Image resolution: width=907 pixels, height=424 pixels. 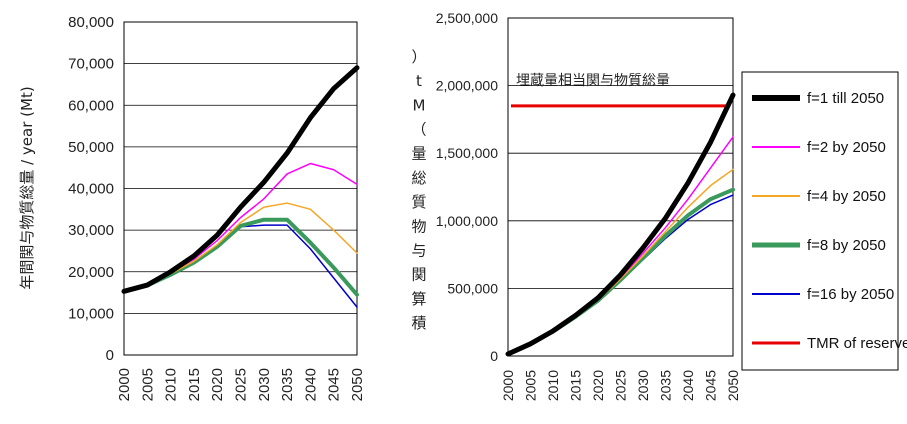 What do you see at coordinates (467, 18) in the screenshot?
I see `y-tick-label: 2,500,000` at bounding box center [467, 18].